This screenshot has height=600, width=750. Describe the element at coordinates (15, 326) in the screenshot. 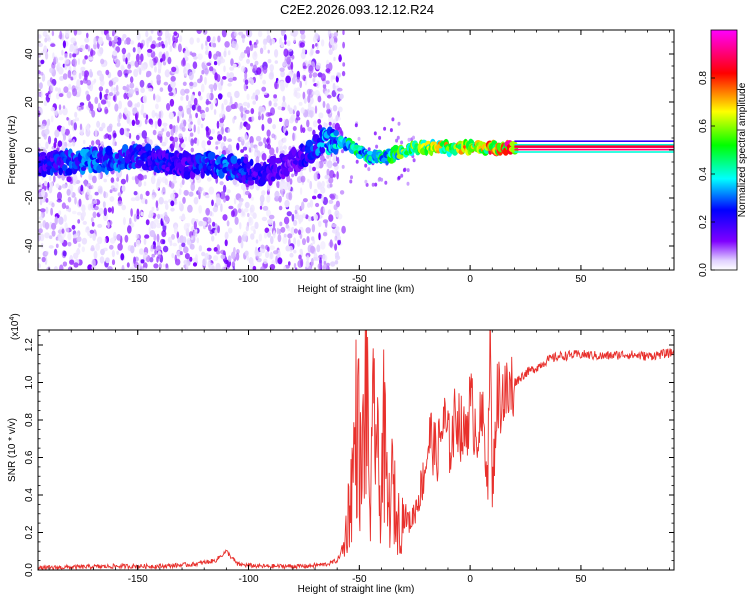

I see `snr-y-multiplier: (x104)` at that location.